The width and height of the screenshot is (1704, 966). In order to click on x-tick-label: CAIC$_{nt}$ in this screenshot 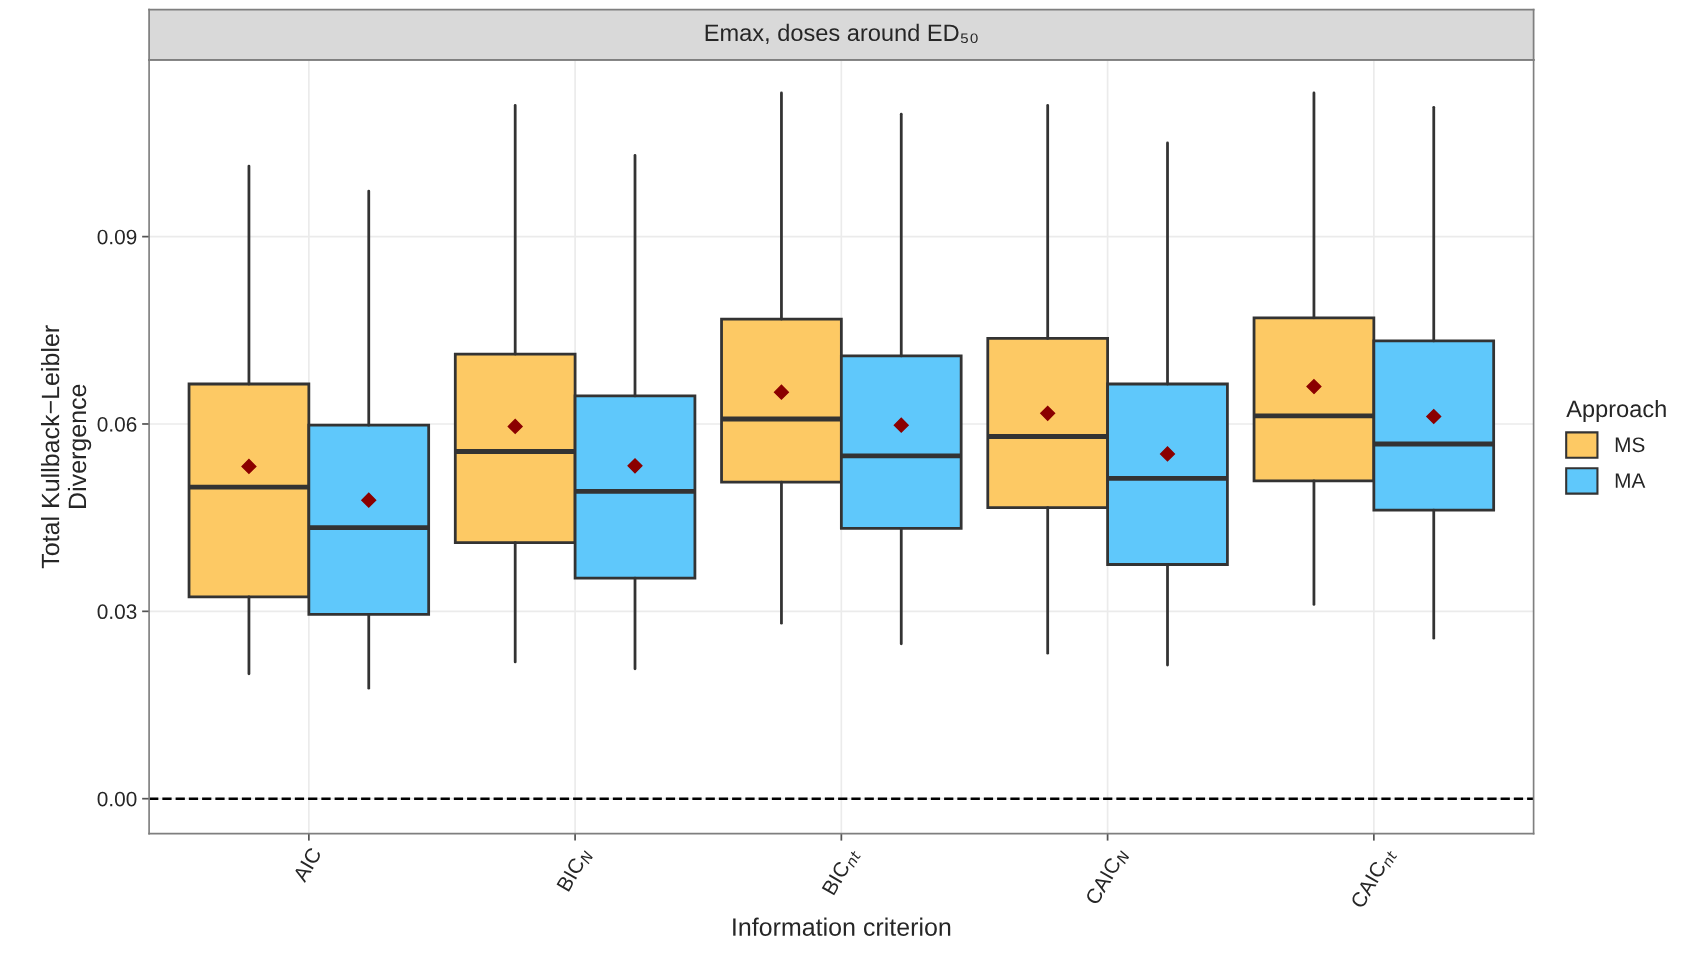, I will do `click(1374, 878)`.